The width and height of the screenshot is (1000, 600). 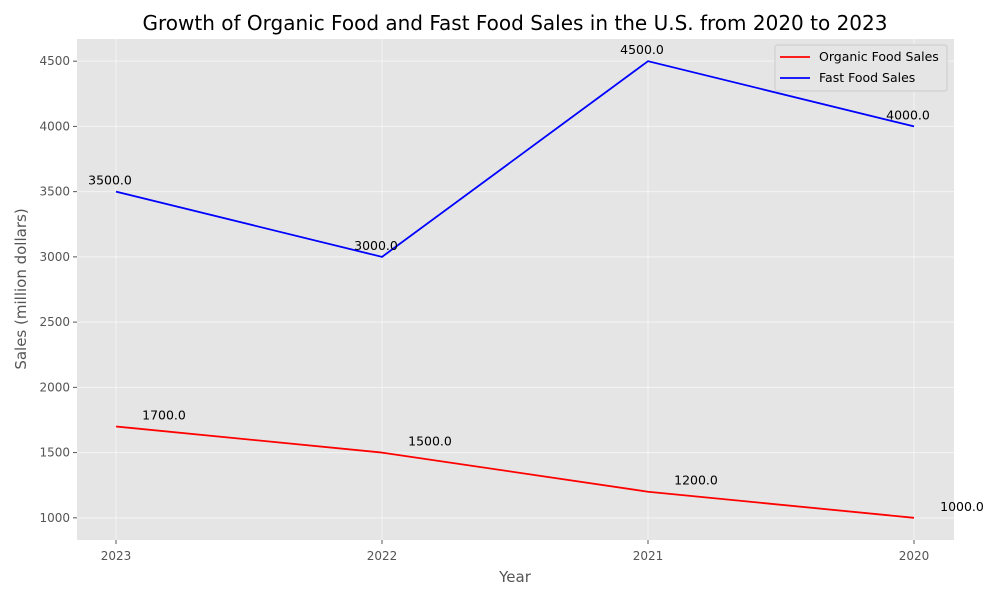 I want to click on data-label: 1200.0, so click(x=696, y=480).